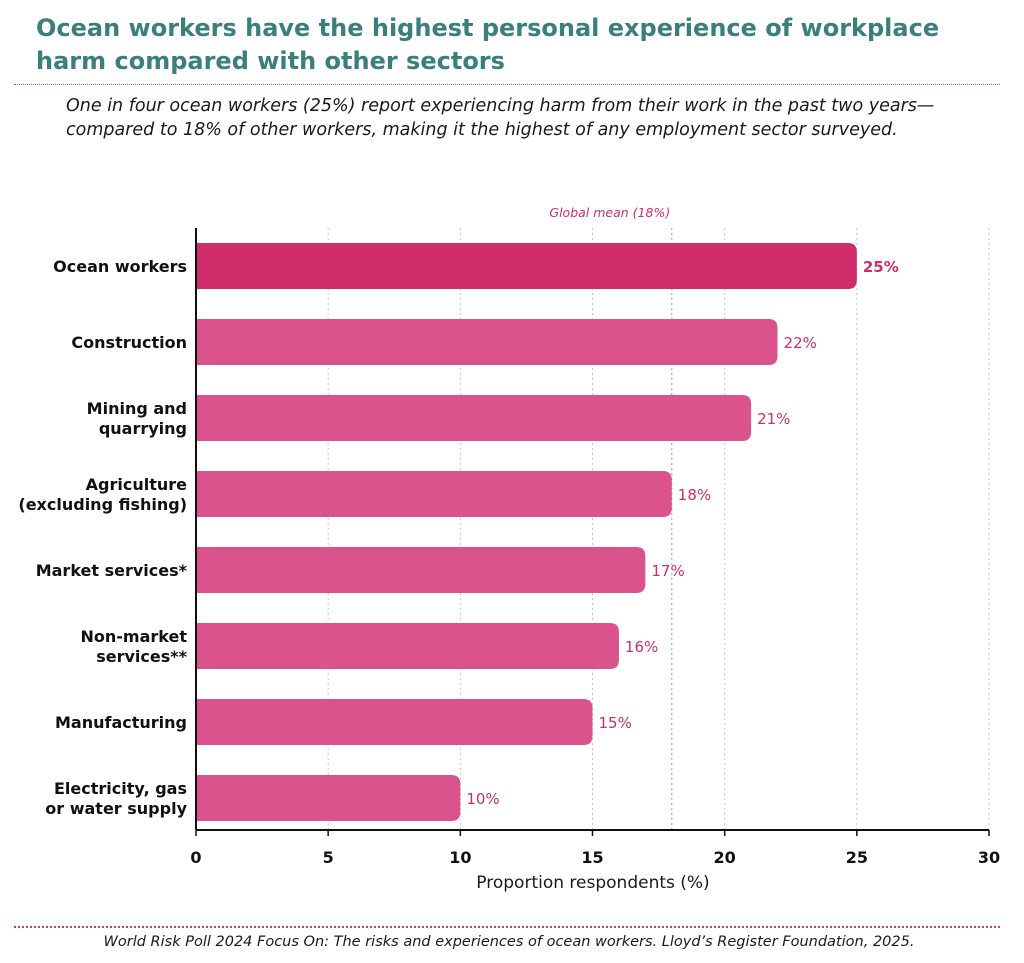  Describe the element at coordinates (507, 927) in the screenshot. I see `footer-divider` at that location.